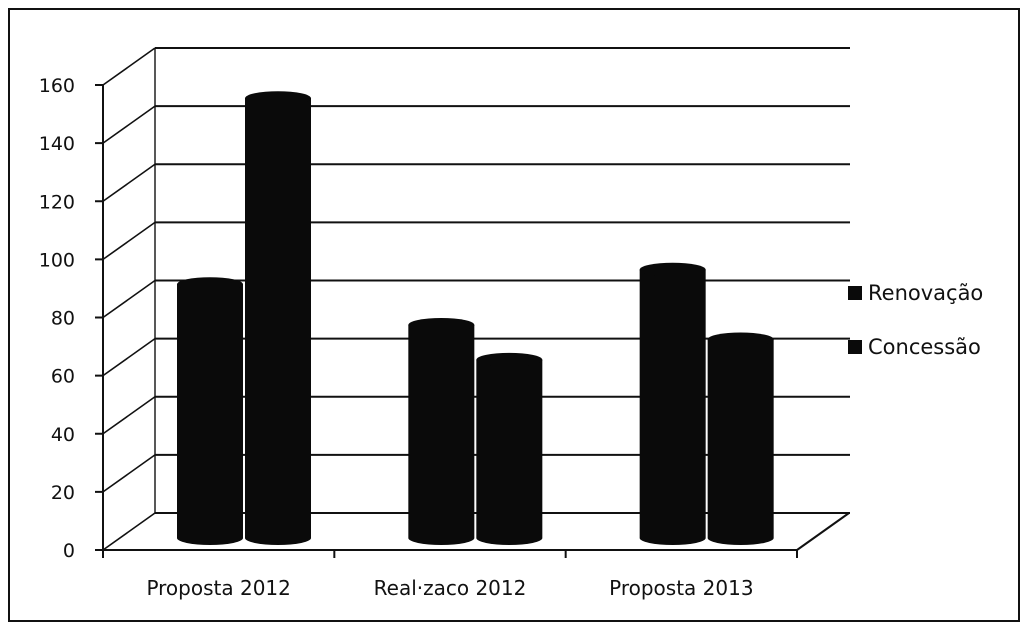  What do you see at coordinates (681, 588) in the screenshot?
I see `x-tick-label: Proposta 2013` at bounding box center [681, 588].